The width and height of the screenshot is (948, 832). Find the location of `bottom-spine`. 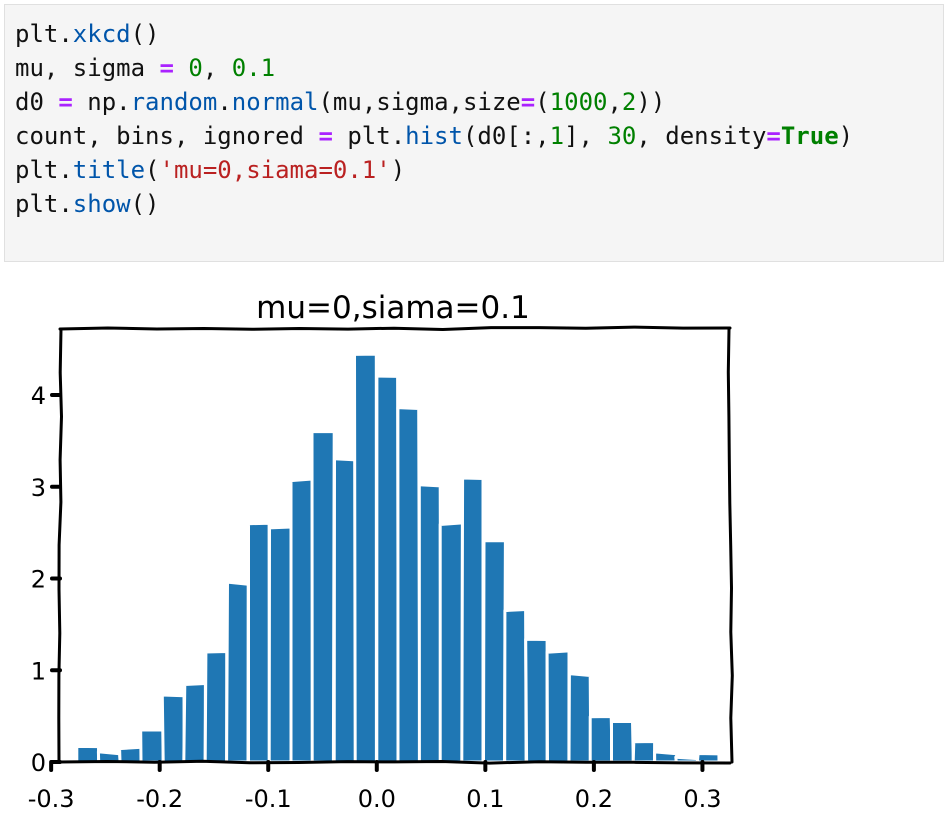

bottom-spine is located at coordinates (394, 762).